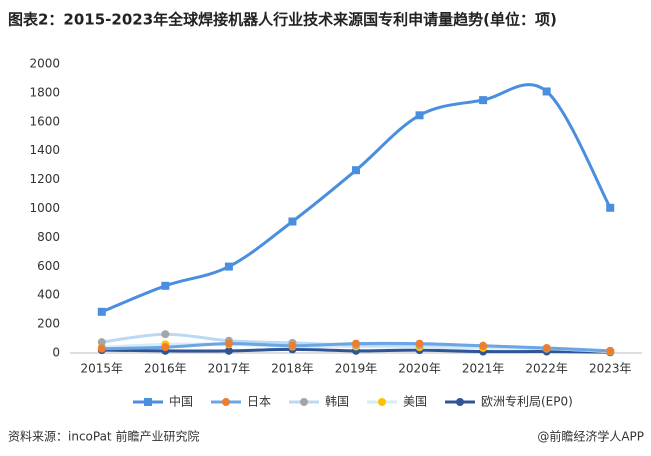 The height and width of the screenshot is (456, 651). I want to click on credit: @前瞻经济学人APP, so click(590, 436).